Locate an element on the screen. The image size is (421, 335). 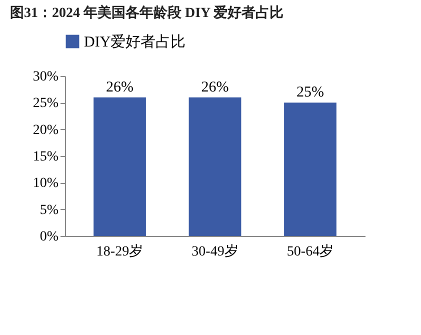
data-label: 25% is located at coordinates (310, 92).